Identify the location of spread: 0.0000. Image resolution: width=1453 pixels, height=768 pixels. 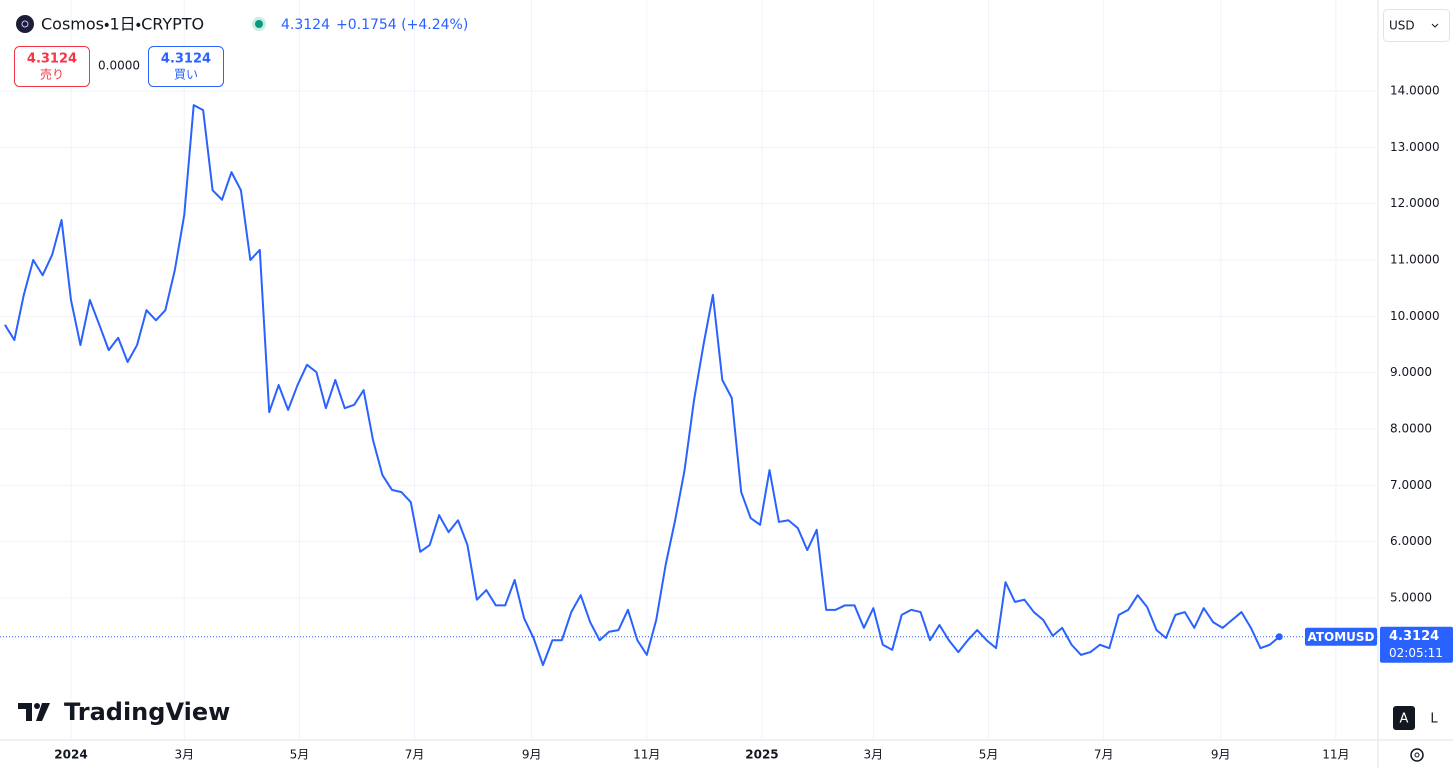
(119, 66).